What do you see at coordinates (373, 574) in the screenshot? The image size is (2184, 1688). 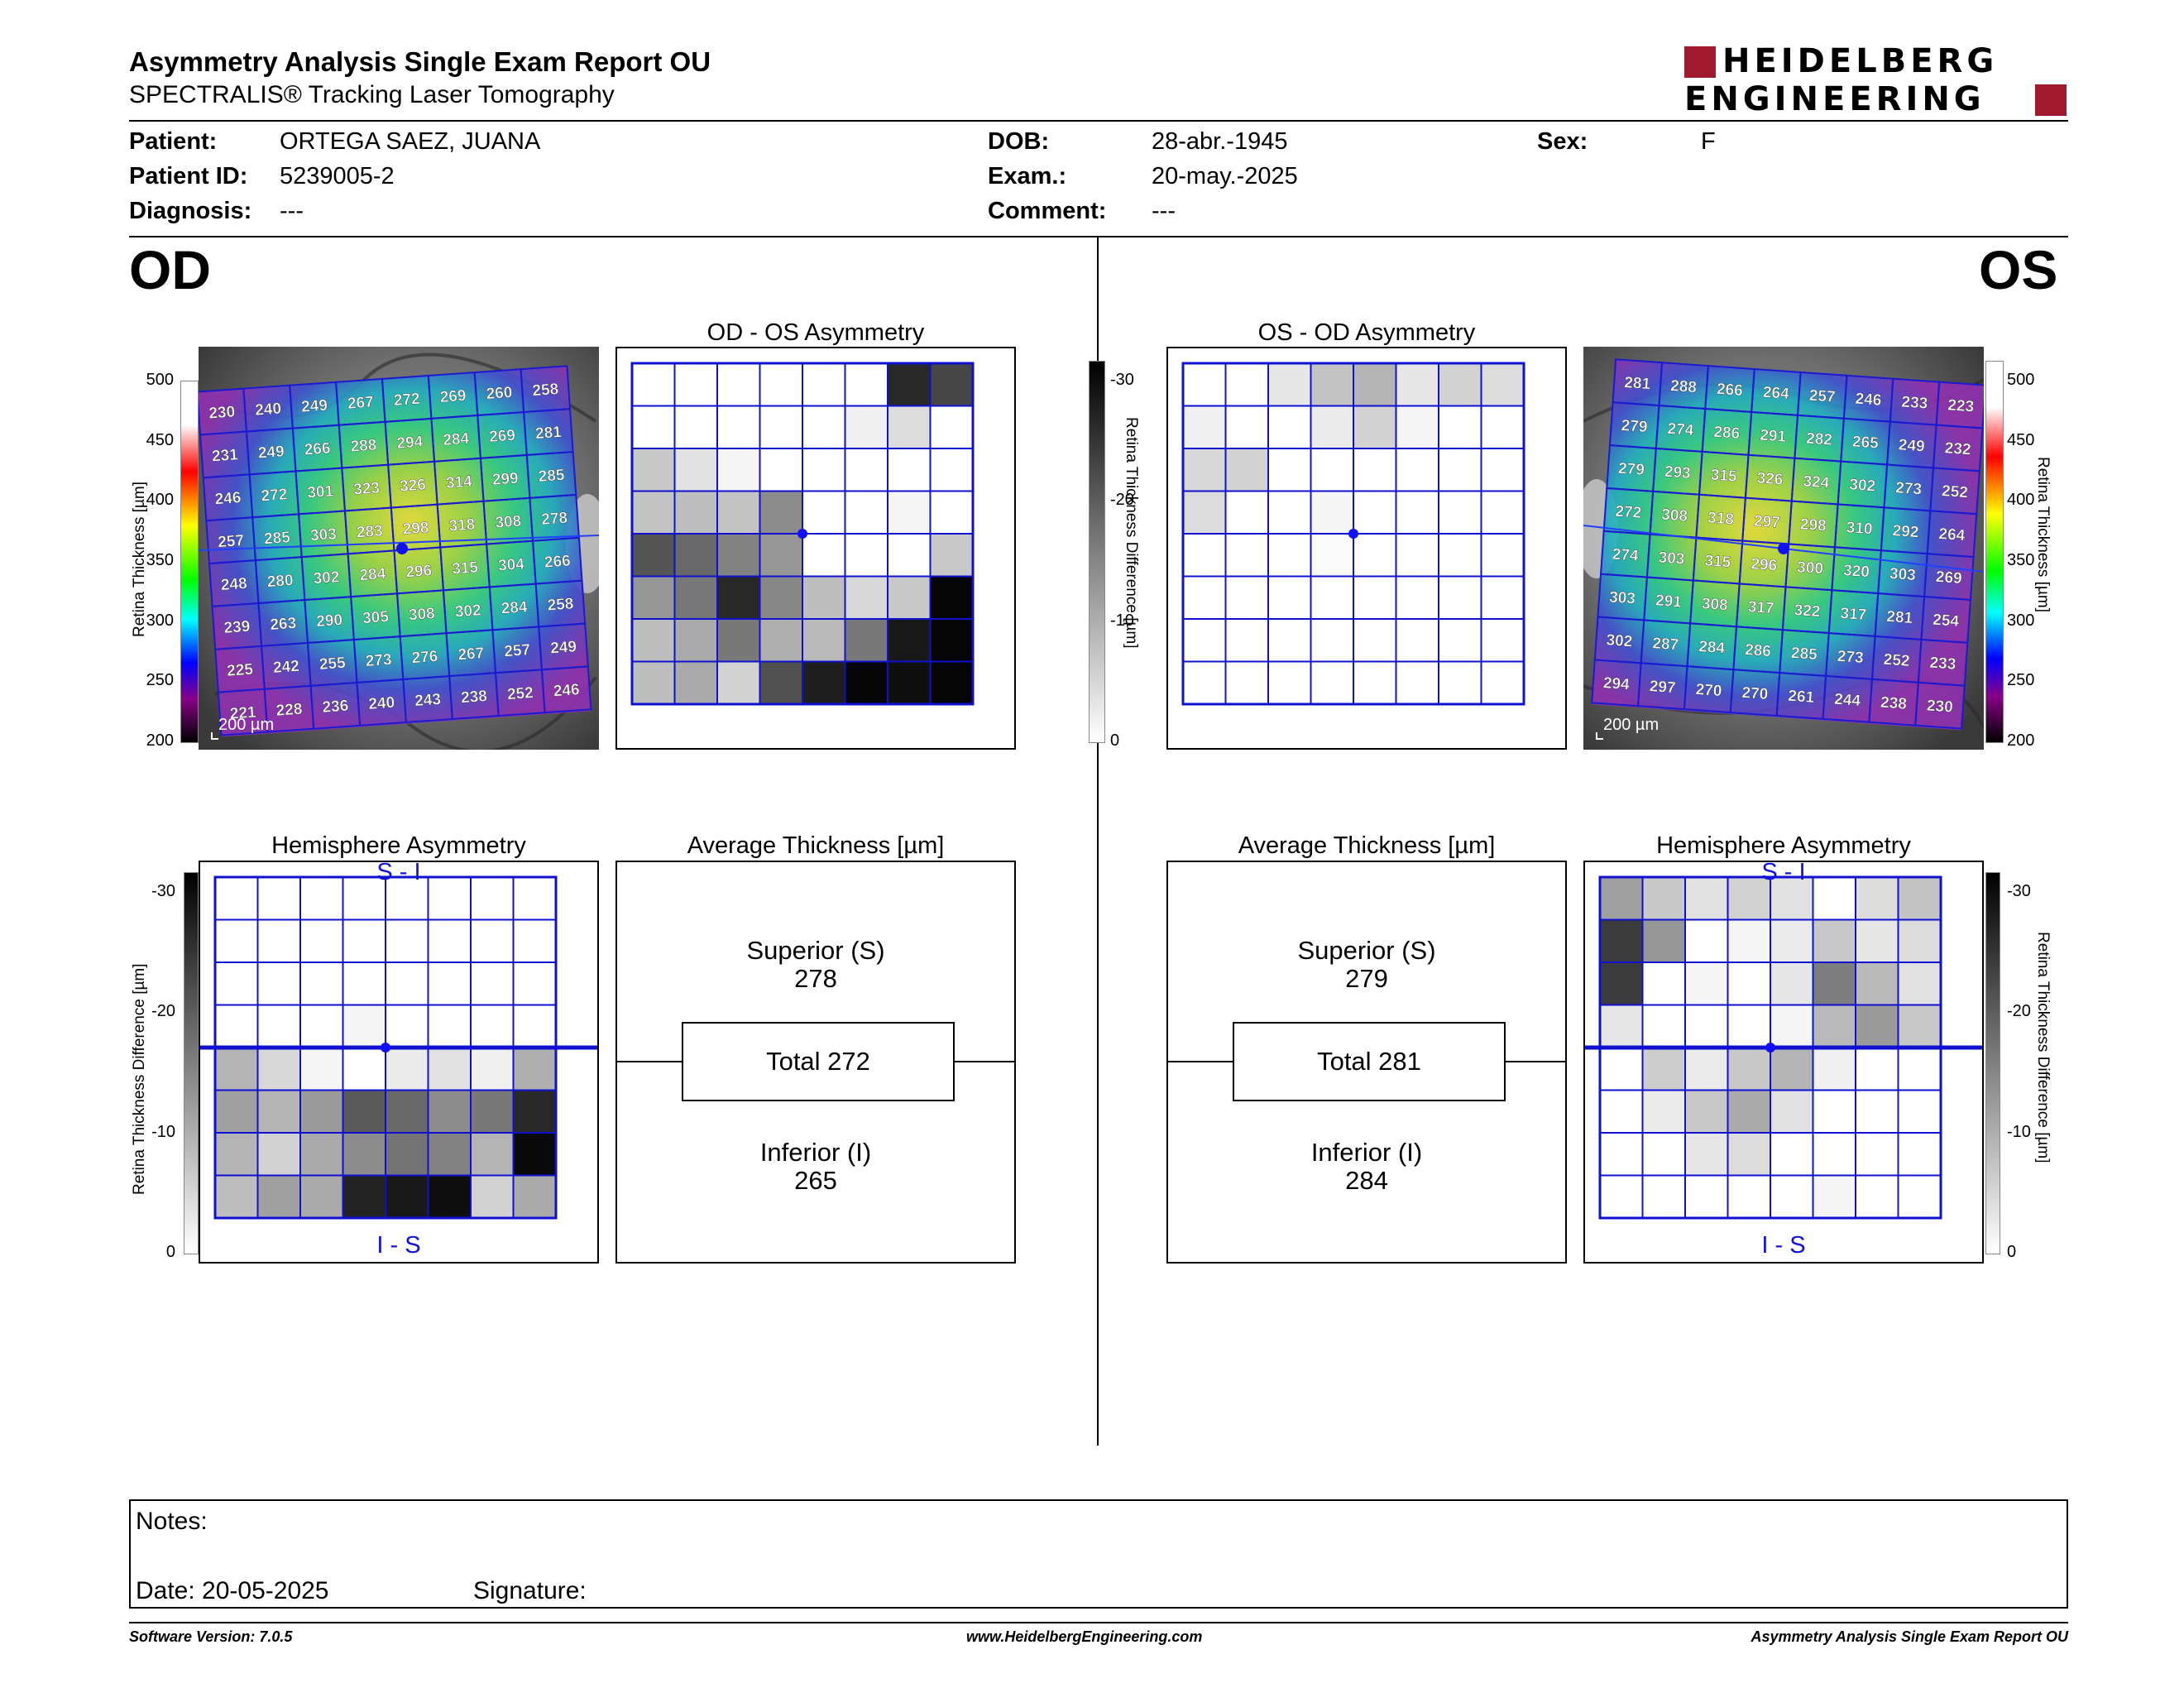 I see `od-thickness-value: 284` at bounding box center [373, 574].